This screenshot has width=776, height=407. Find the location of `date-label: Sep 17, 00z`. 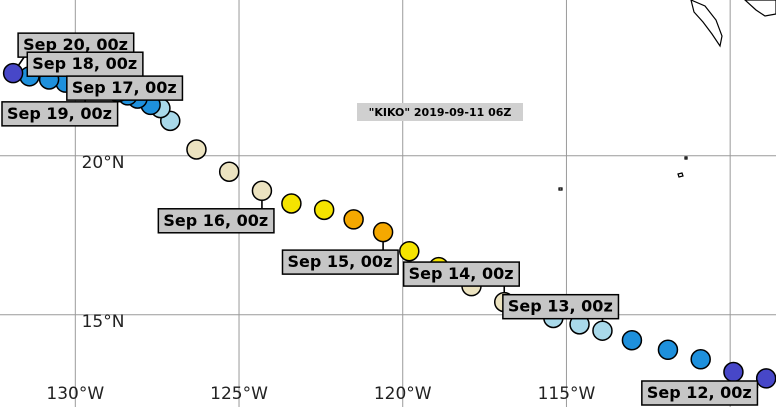

date-label: Sep 17, 00z is located at coordinates (125, 88).